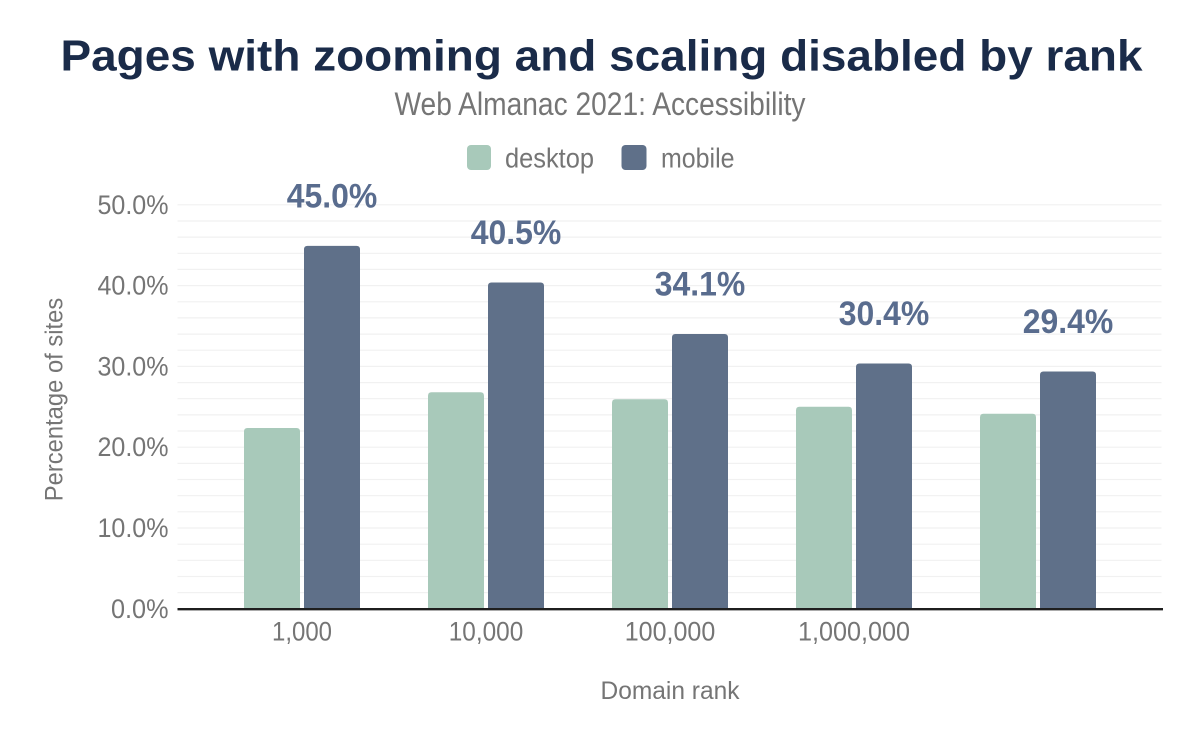 This screenshot has height=742, width=1200. What do you see at coordinates (133, 447) in the screenshot?
I see `svg-text: 20.0%` at bounding box center [133, 447].